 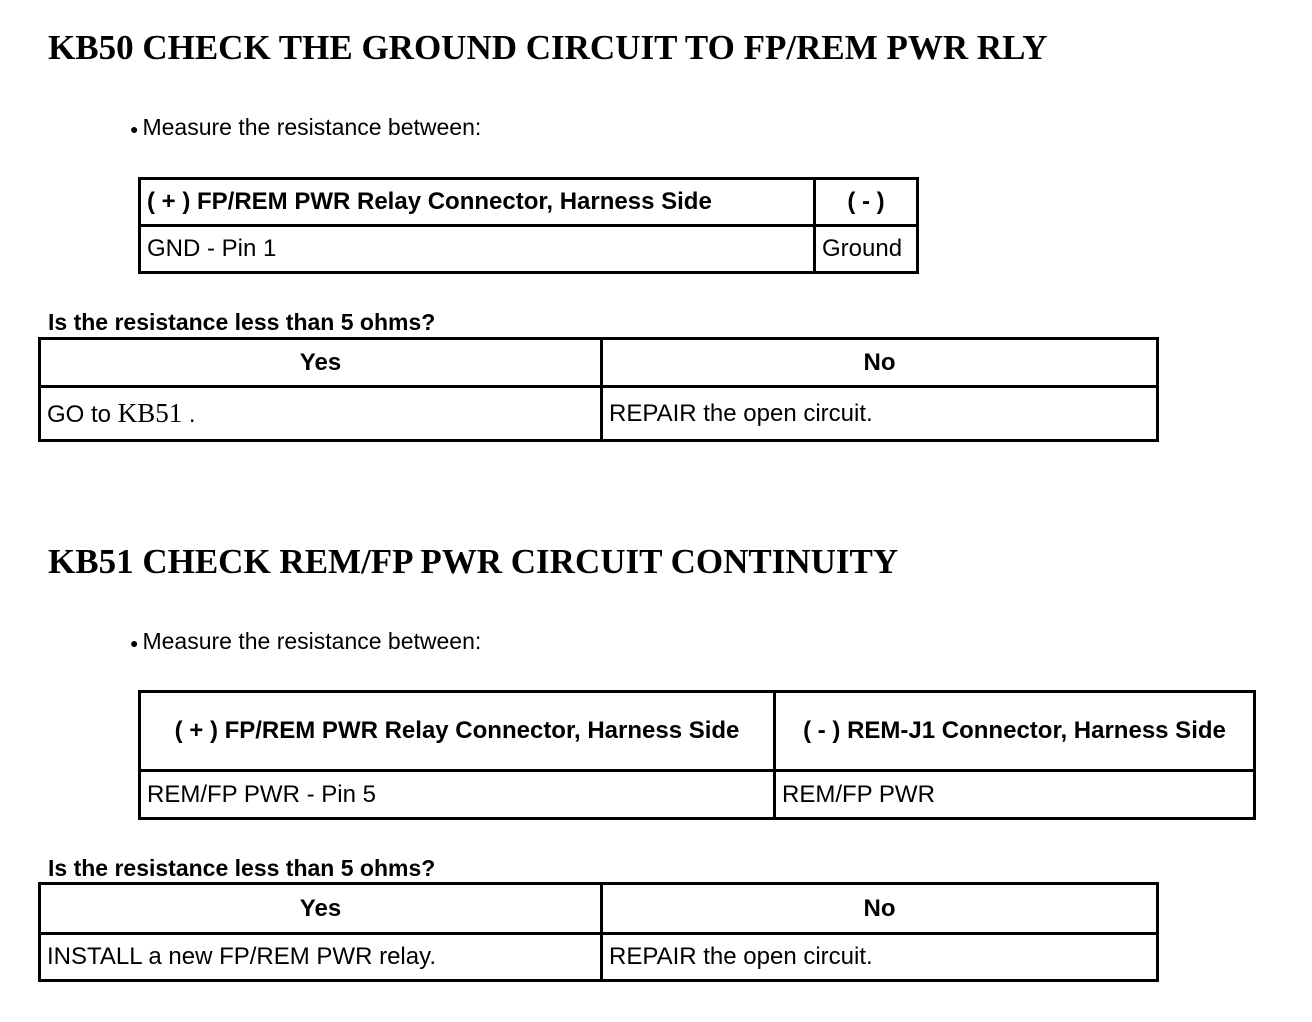 What do you see at coordinates (1014, 731) in the screenshot?
I see `negative-header: ( - ) REM-J1 Connector, Harness Side` at bounding box center [1014, 731].